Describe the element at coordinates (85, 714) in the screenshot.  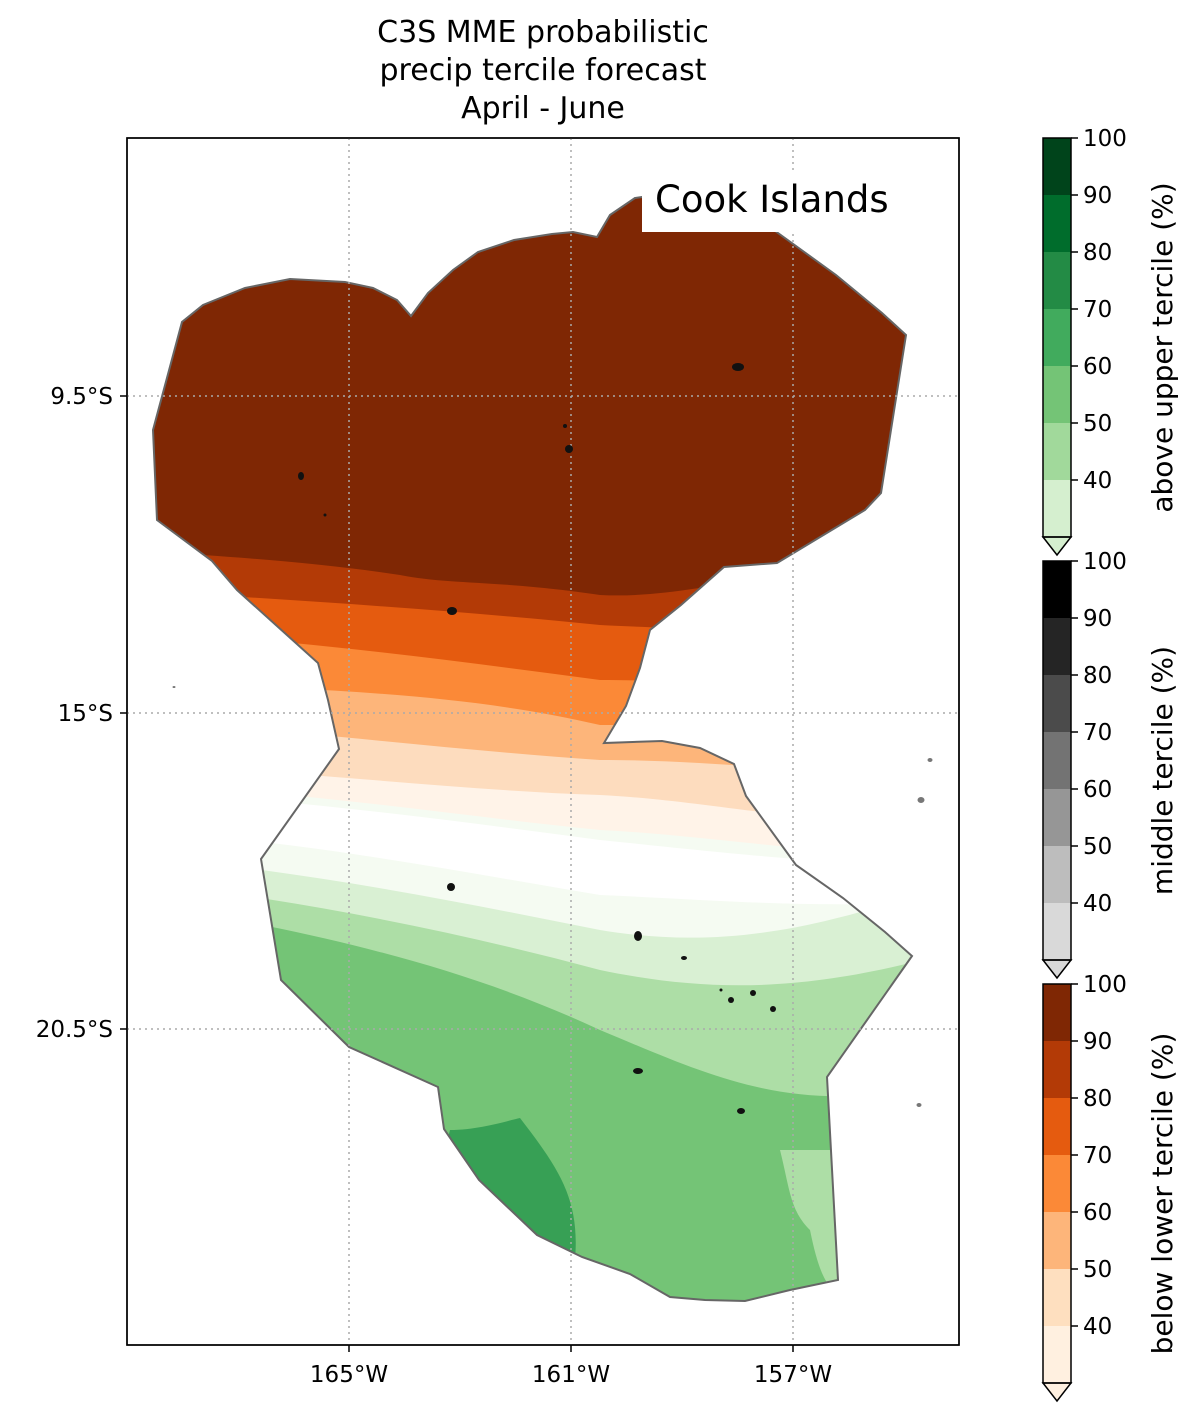
I see `y-tick-label: 15°S` at that location.